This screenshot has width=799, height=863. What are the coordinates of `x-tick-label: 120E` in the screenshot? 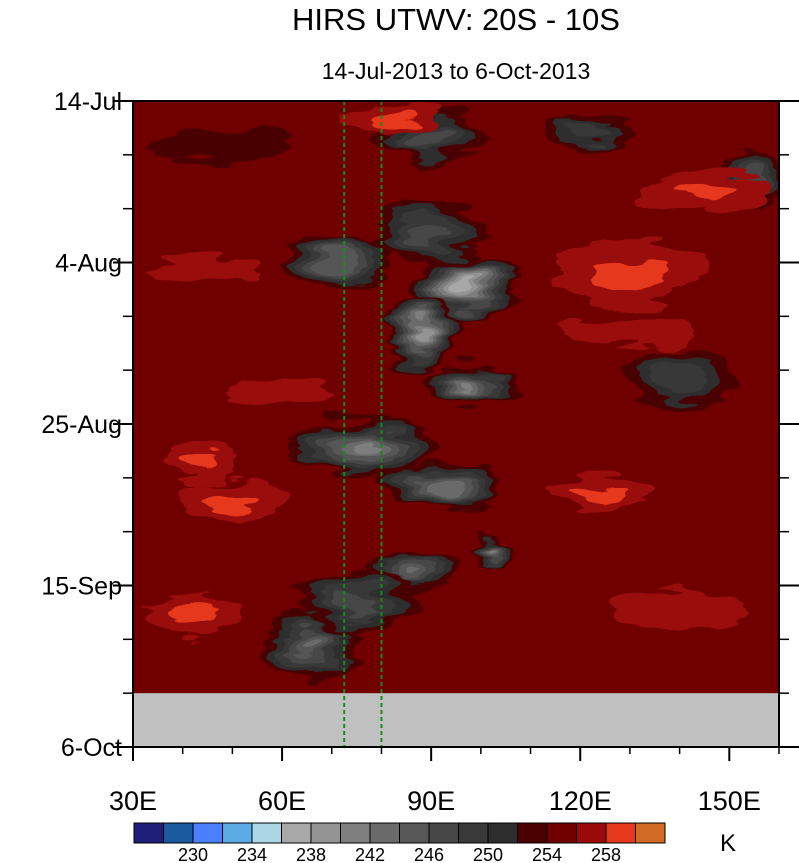 It's located at (580, 801).